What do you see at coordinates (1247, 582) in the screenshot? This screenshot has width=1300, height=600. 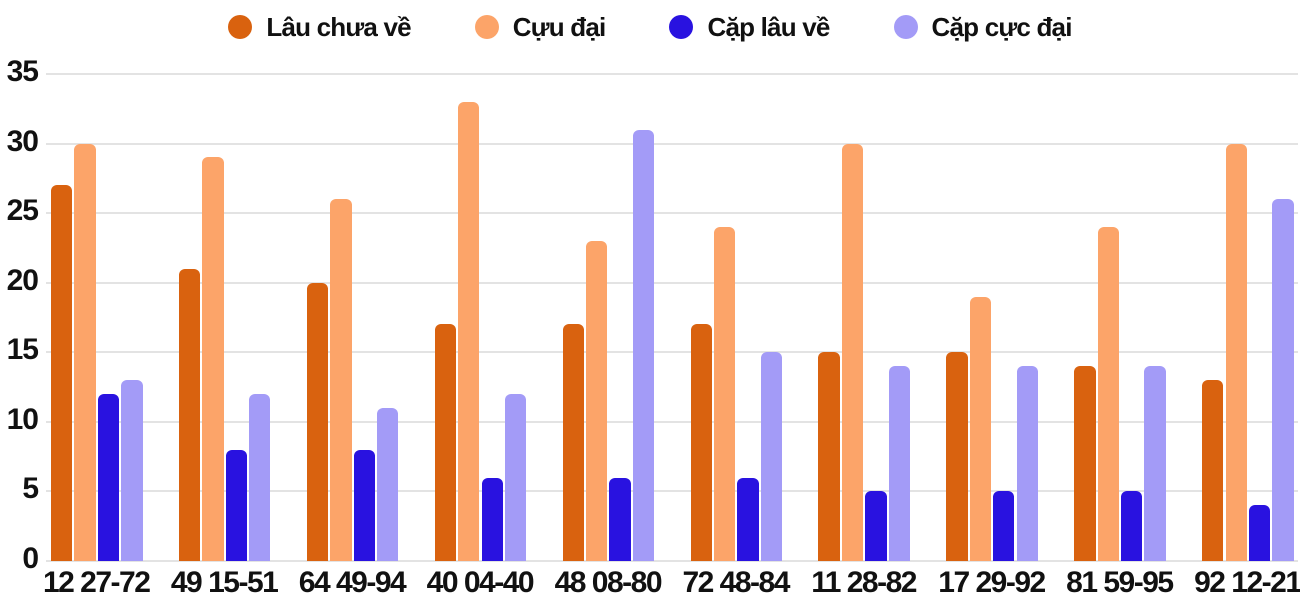 I see `x-axis-tick-label: 92 12-21` at bounding box center [1247, 582].